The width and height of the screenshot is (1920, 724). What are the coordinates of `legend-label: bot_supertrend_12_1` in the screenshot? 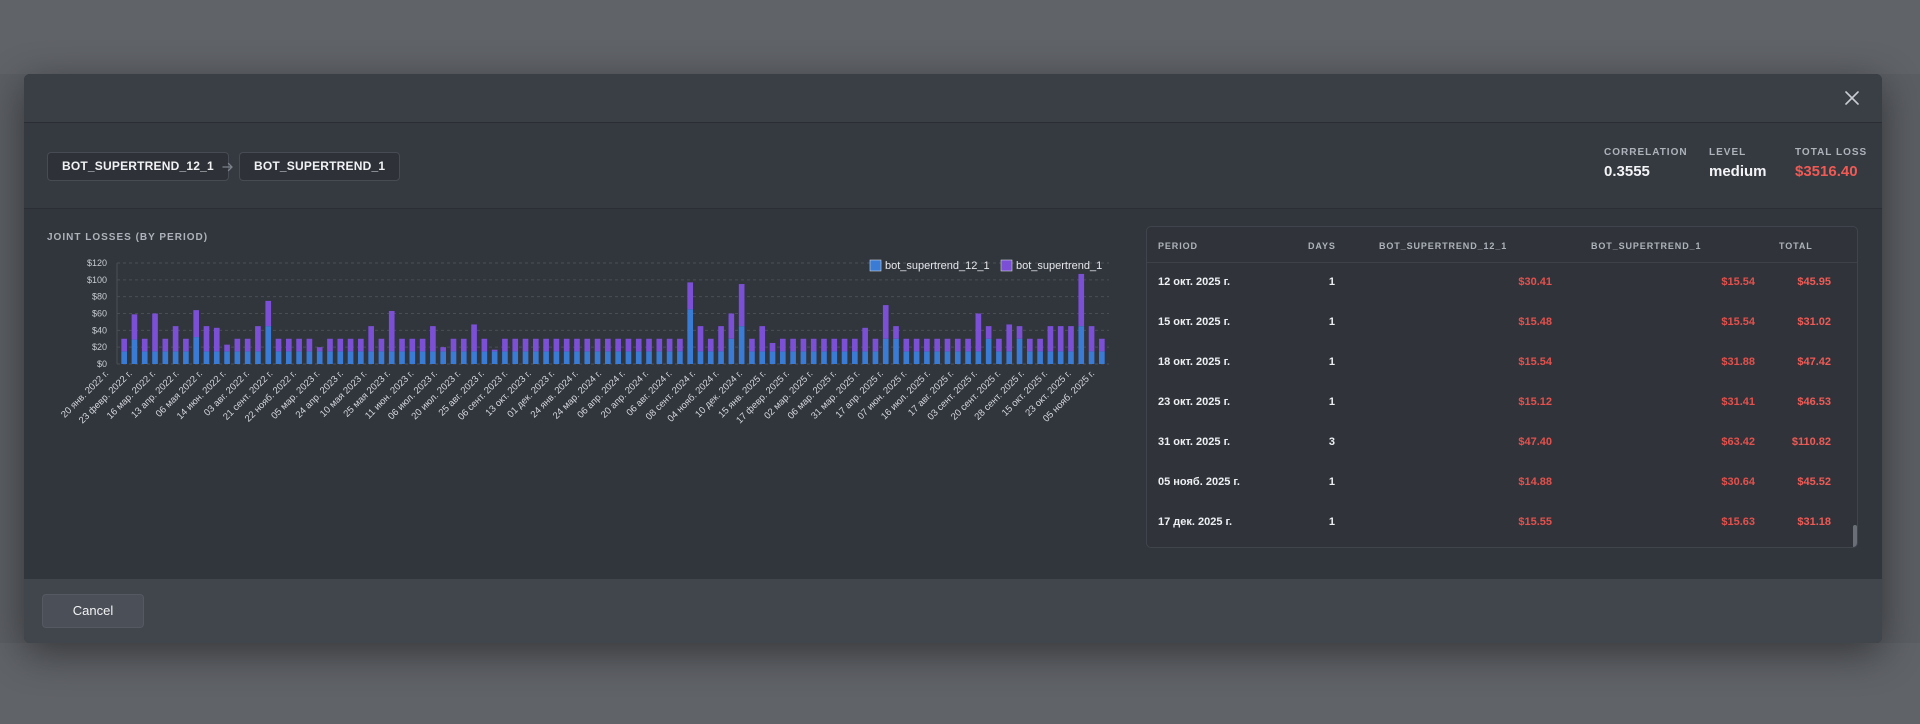 It's located at (937, 266).